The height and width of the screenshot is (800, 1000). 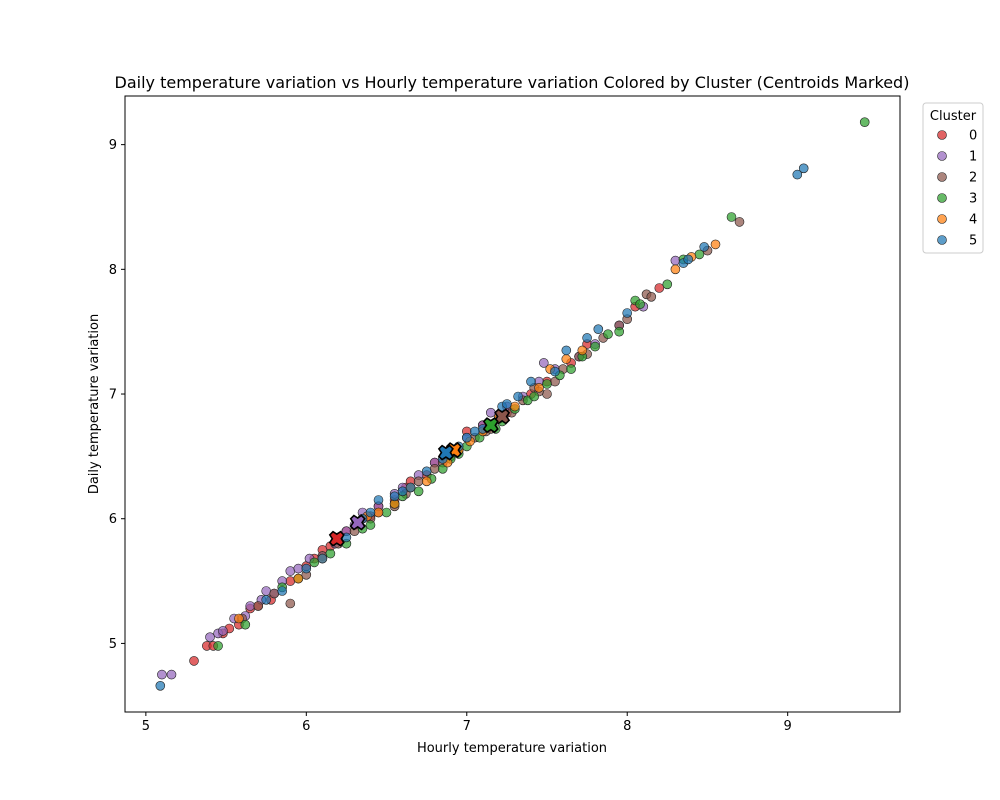 What do you see at coordinates (306, 726) in the screenshot?
I see `x-tick-label: 6` at bounding box center [306, 726].